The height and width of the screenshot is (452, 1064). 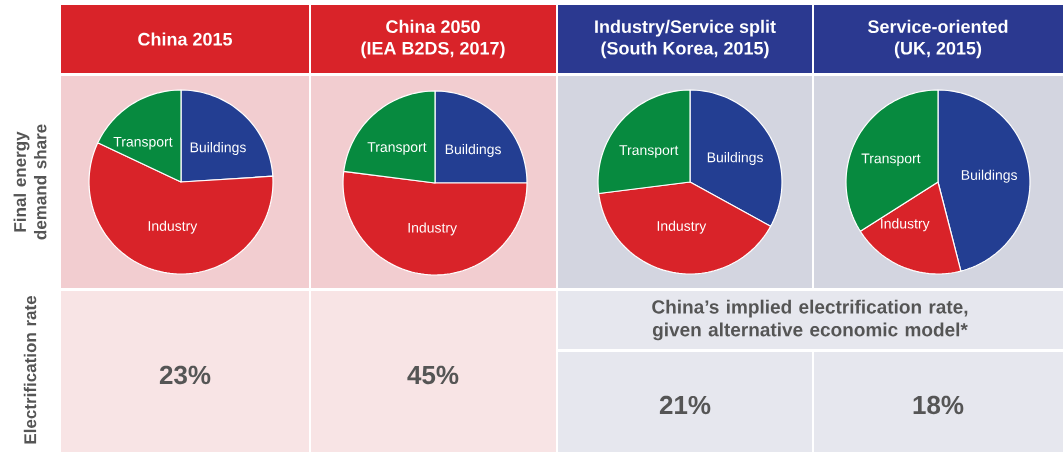 What do you see at coordinates (938, 26) in the screenshot?
I see `chart-title: Service-oriented` at bounding box center [938, 26].